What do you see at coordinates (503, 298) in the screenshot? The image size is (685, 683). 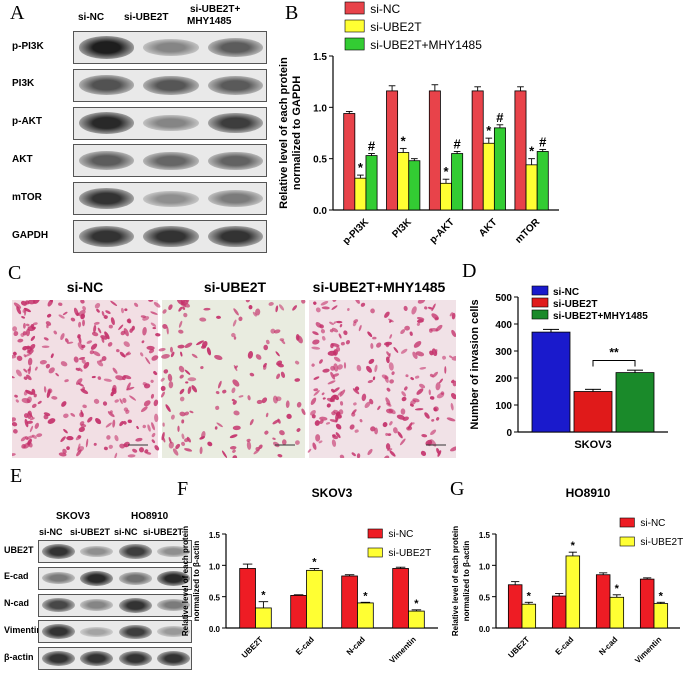 I see `y-tick-label: 500` at bounding box center [503, 298].